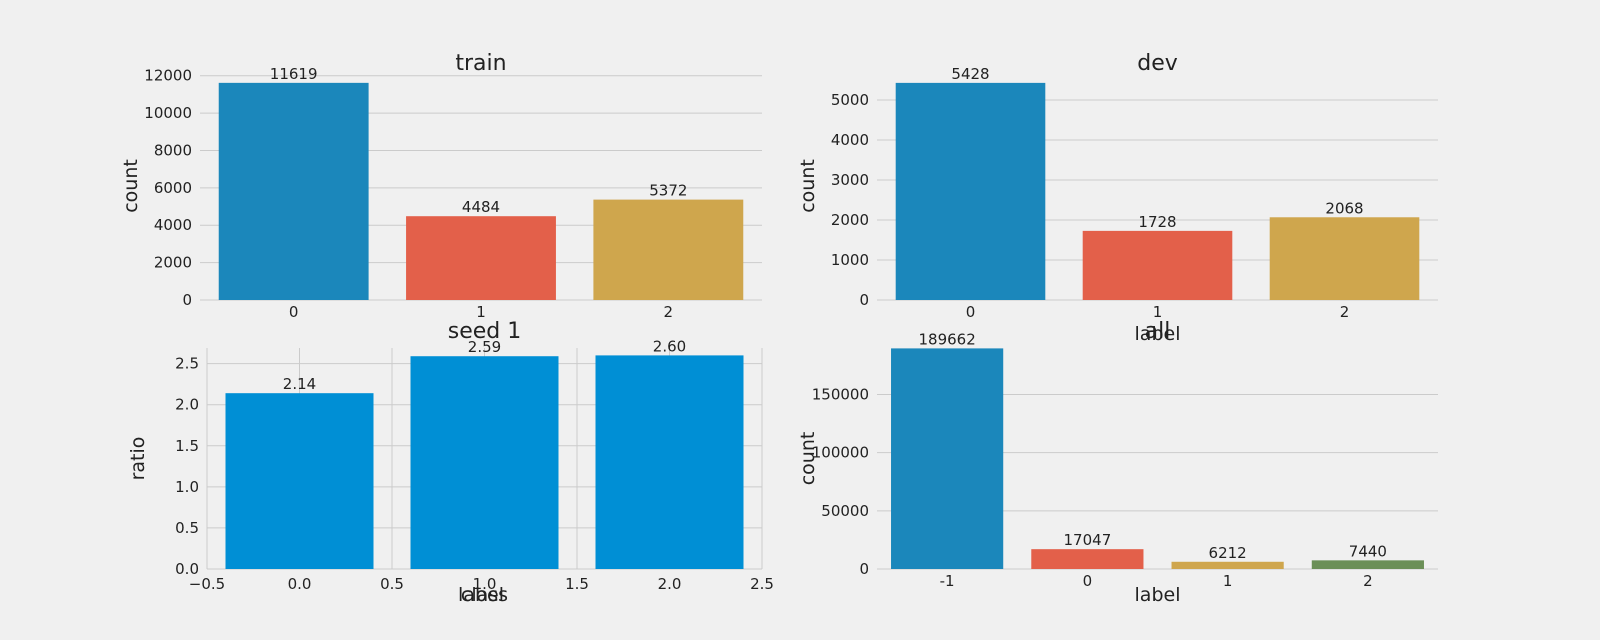 The height and width of the screenshot is (640, 1600). What do you see at coordinates (840, 395) in the screenshot?
I see `y-tick-label: 150000` at bounding box center [840, 395].